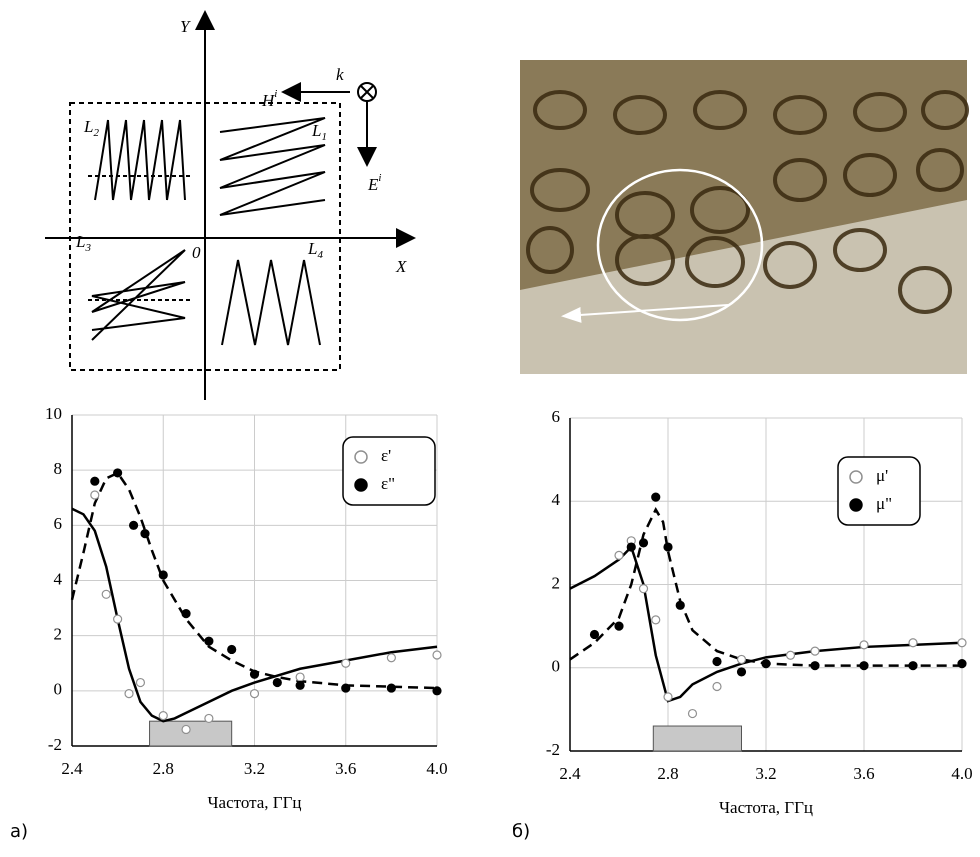  I want to click on diagram-label: Y, so click(185, 26).